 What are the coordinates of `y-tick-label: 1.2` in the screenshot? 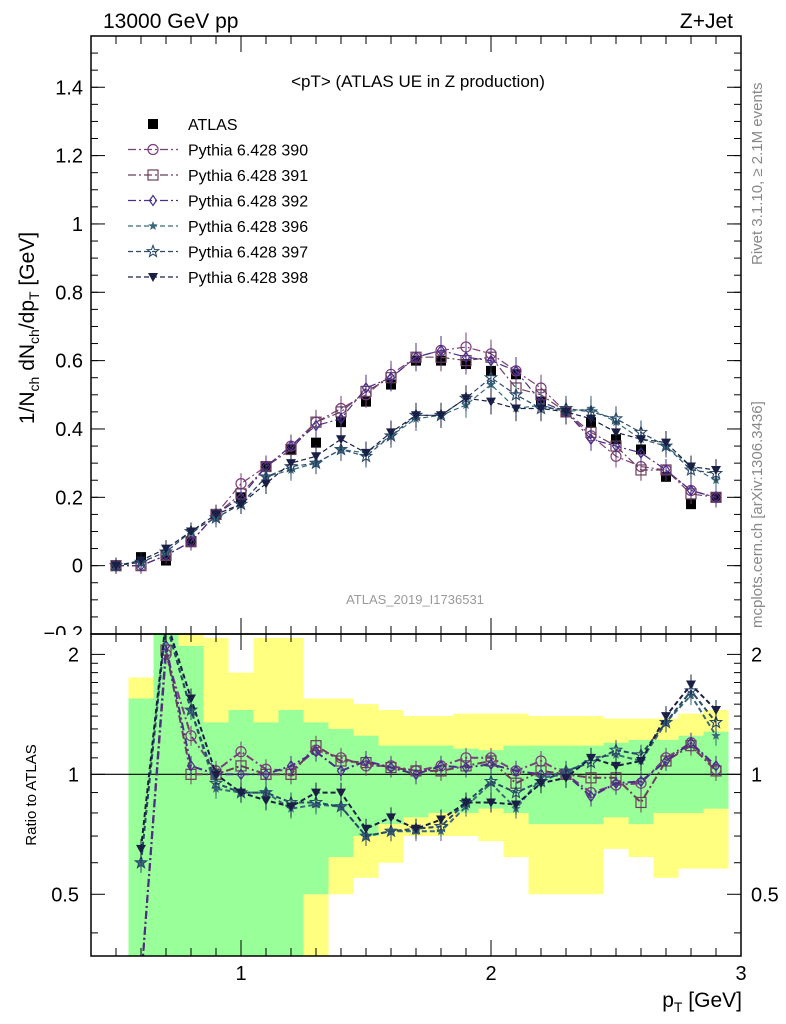 It's located at (69, 157).